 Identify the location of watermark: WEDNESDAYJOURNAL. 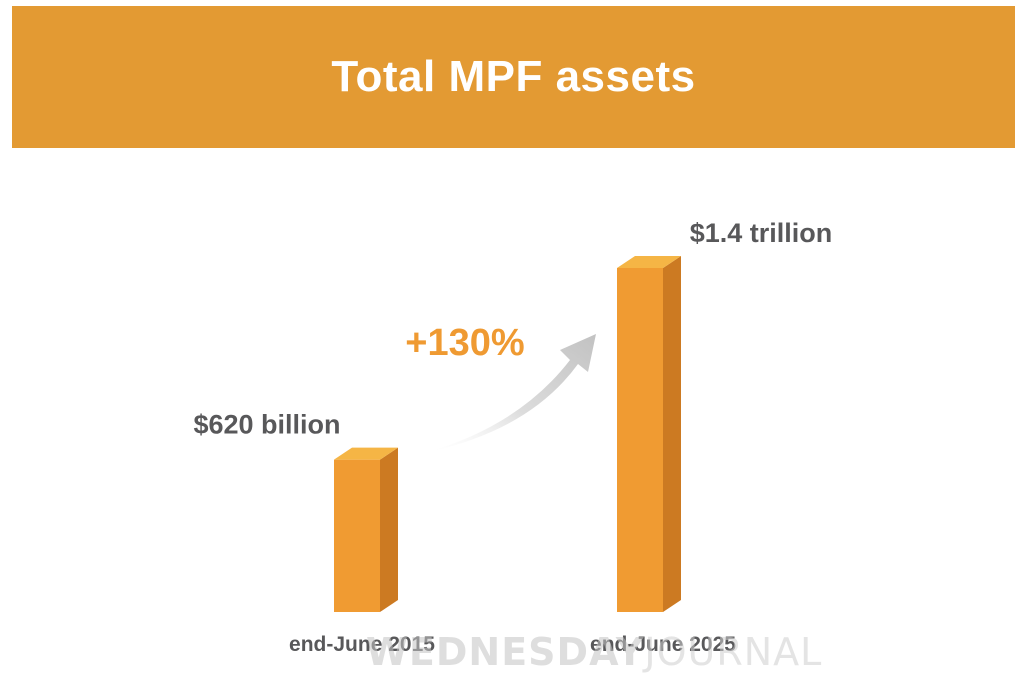
(594, 652).